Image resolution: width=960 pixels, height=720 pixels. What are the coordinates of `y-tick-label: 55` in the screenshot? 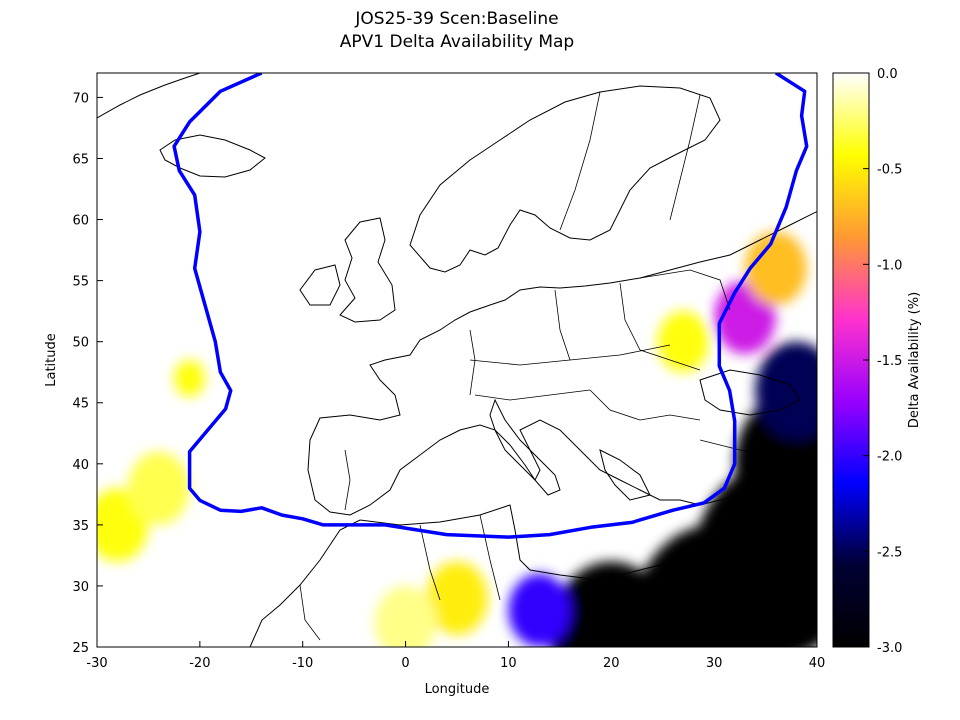 It's located at (80, 282).